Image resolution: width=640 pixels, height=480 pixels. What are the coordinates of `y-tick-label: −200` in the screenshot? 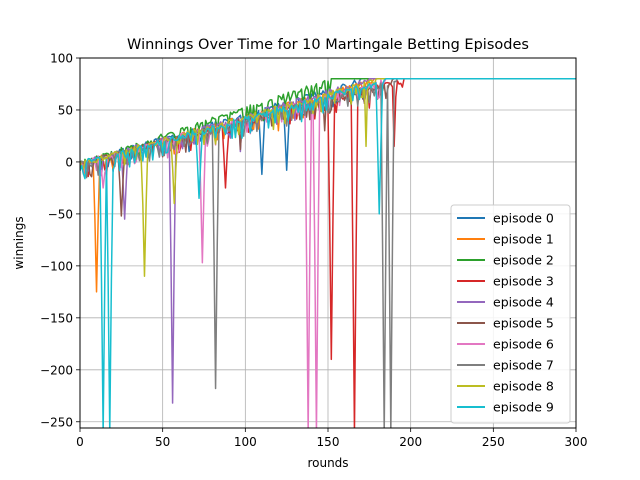 It's located at (56, 370).